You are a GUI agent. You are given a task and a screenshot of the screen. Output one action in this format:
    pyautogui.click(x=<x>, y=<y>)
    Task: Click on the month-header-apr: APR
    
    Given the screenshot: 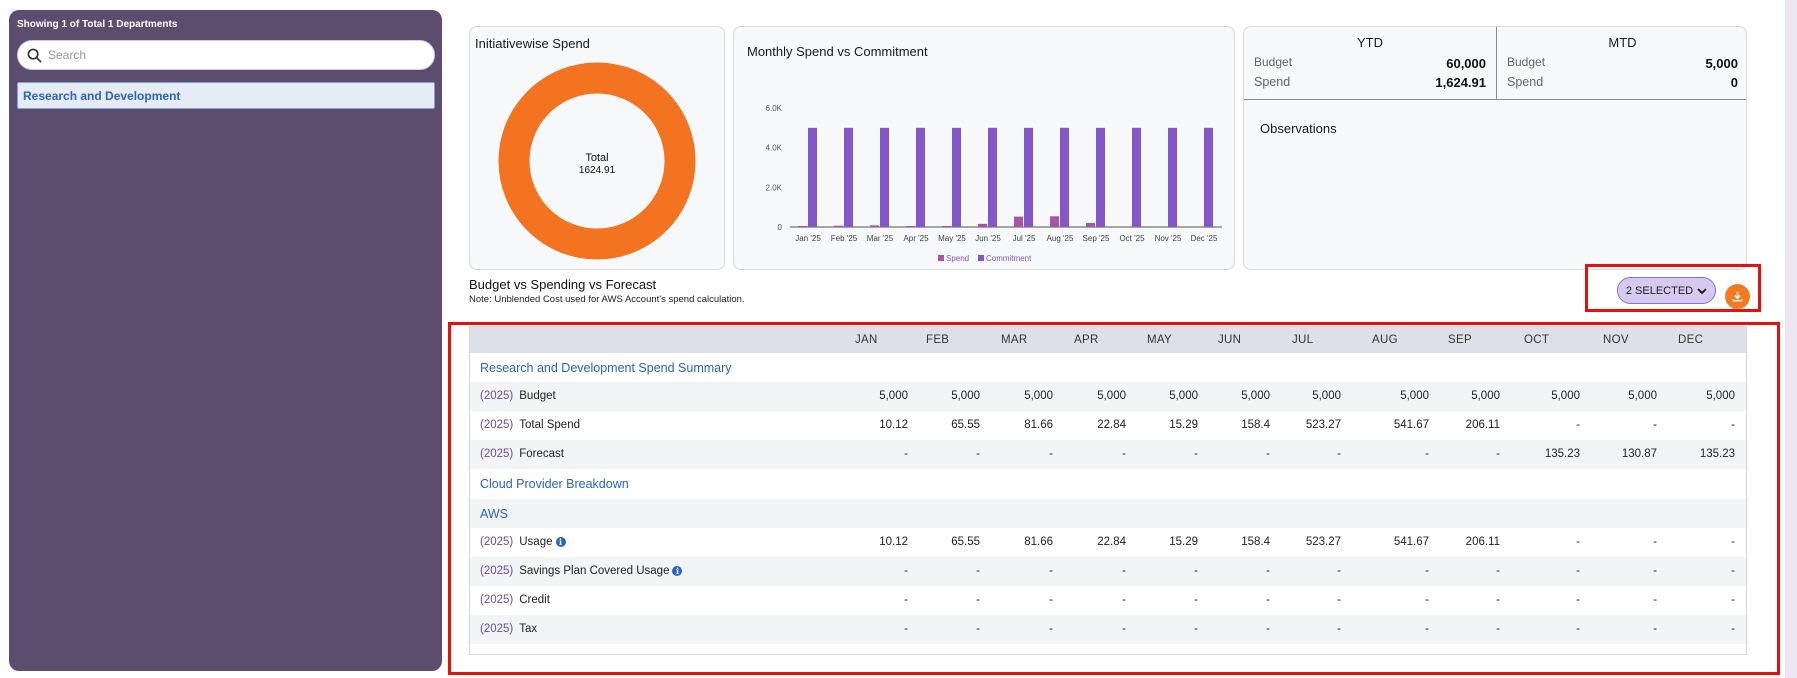 What is the action you would take?
    pyautogui.click(x=1086, y=340)
    